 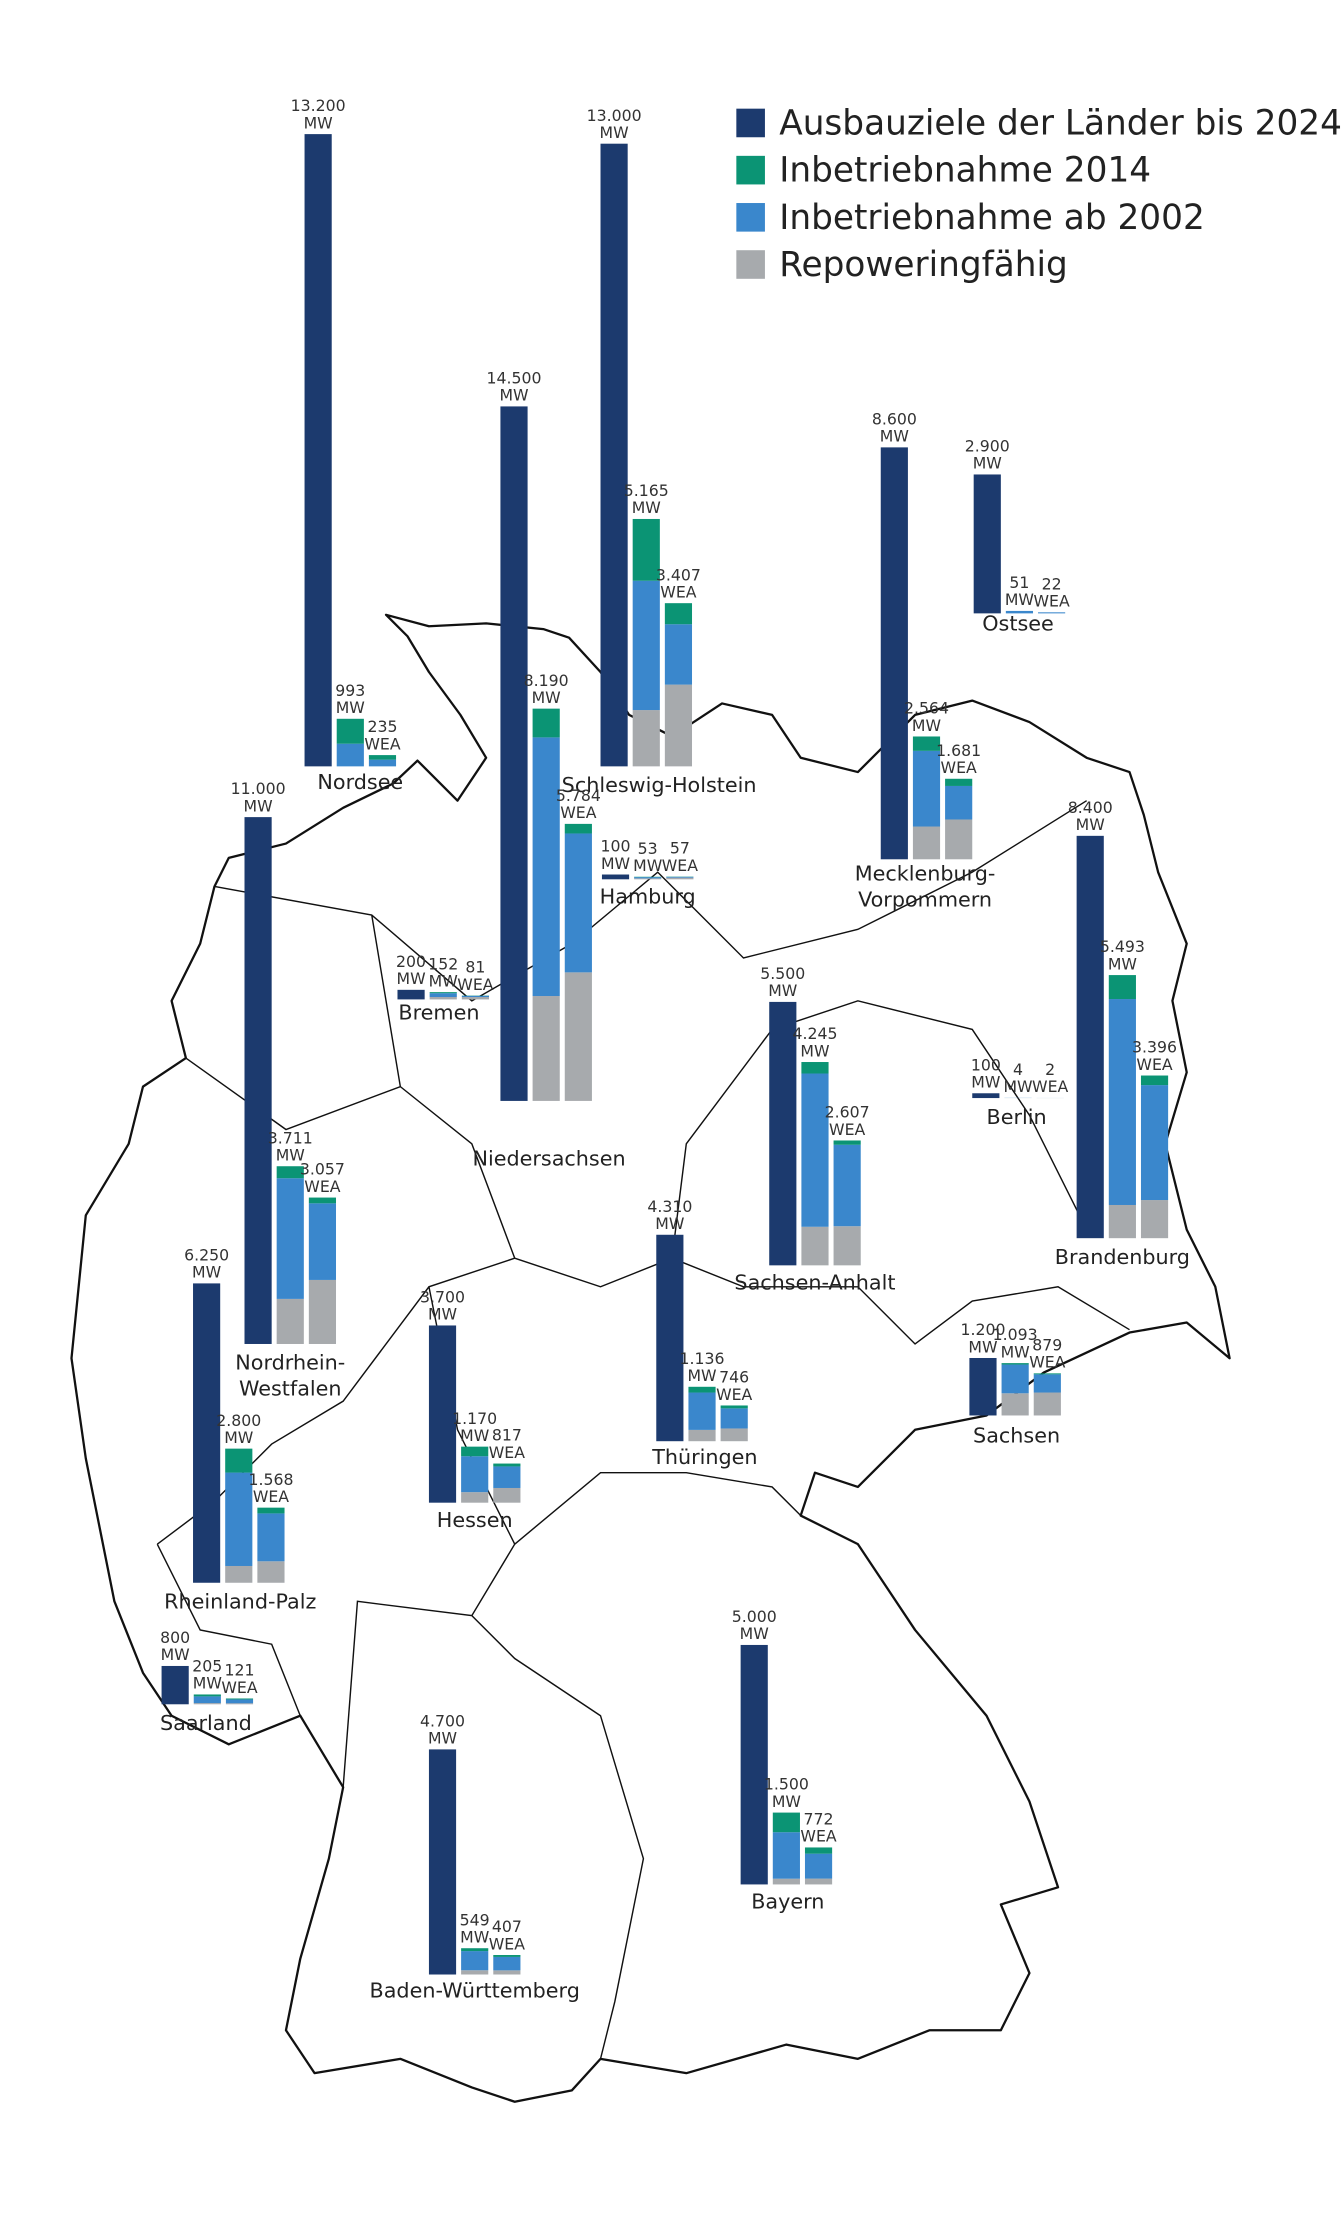 I want to click on value-label: 13.200, so click(x=318, y=105).